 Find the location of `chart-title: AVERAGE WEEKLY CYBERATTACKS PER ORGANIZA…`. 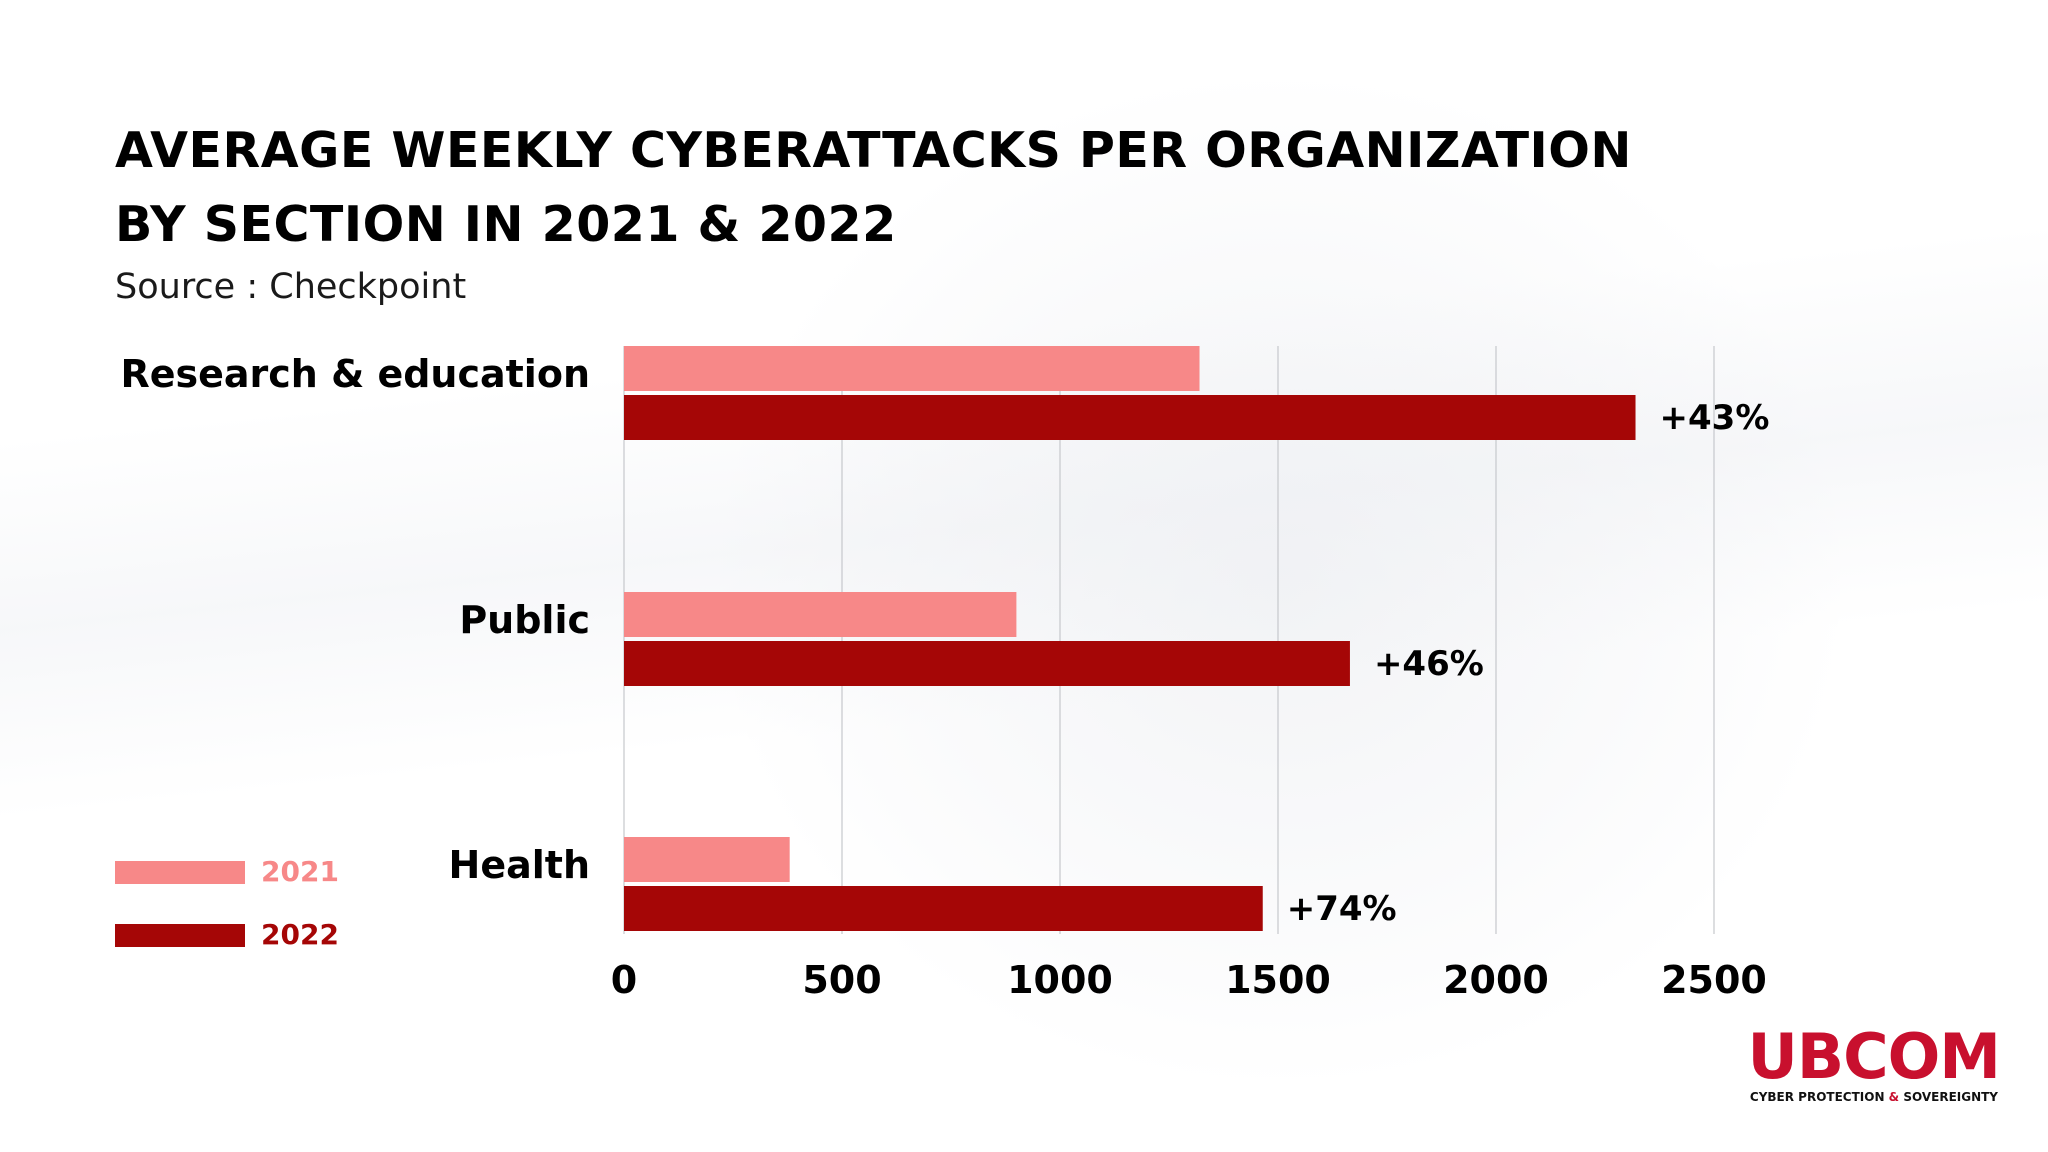

chart-title: AVERAGE WEEKLY CYBERATTACKS PER ORGANIZA… is located at coordinates (873, 188).